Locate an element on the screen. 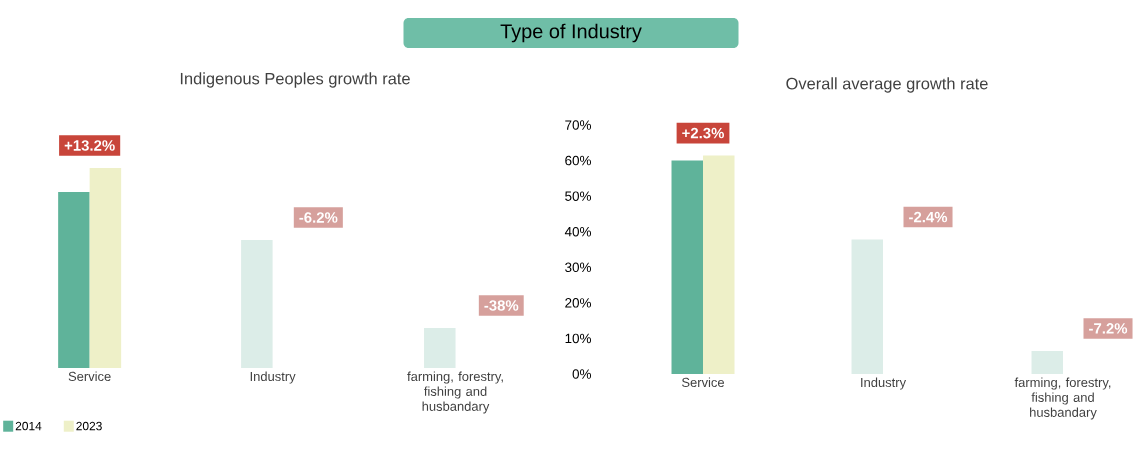 Image resolution: width=1142 pixels, height=455 pixels. y-tick-label: 70% is located at coordinates (578, 125).